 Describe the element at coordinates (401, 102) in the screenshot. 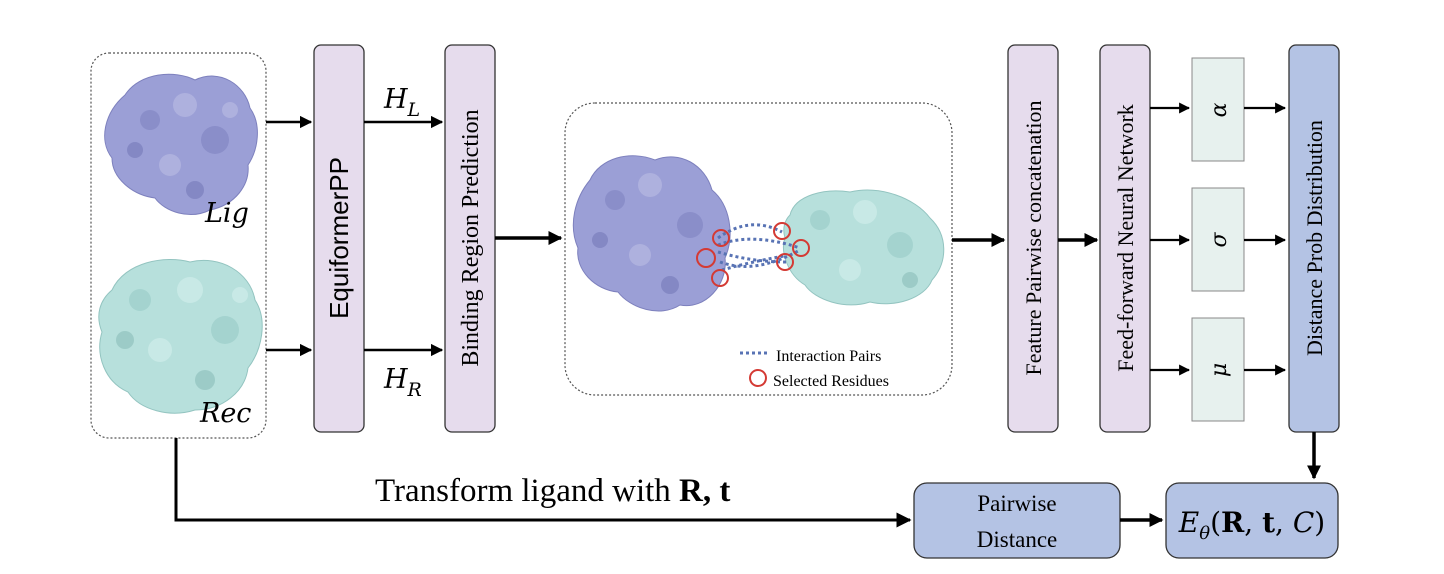

I see `h-l-label: HL` at that location.